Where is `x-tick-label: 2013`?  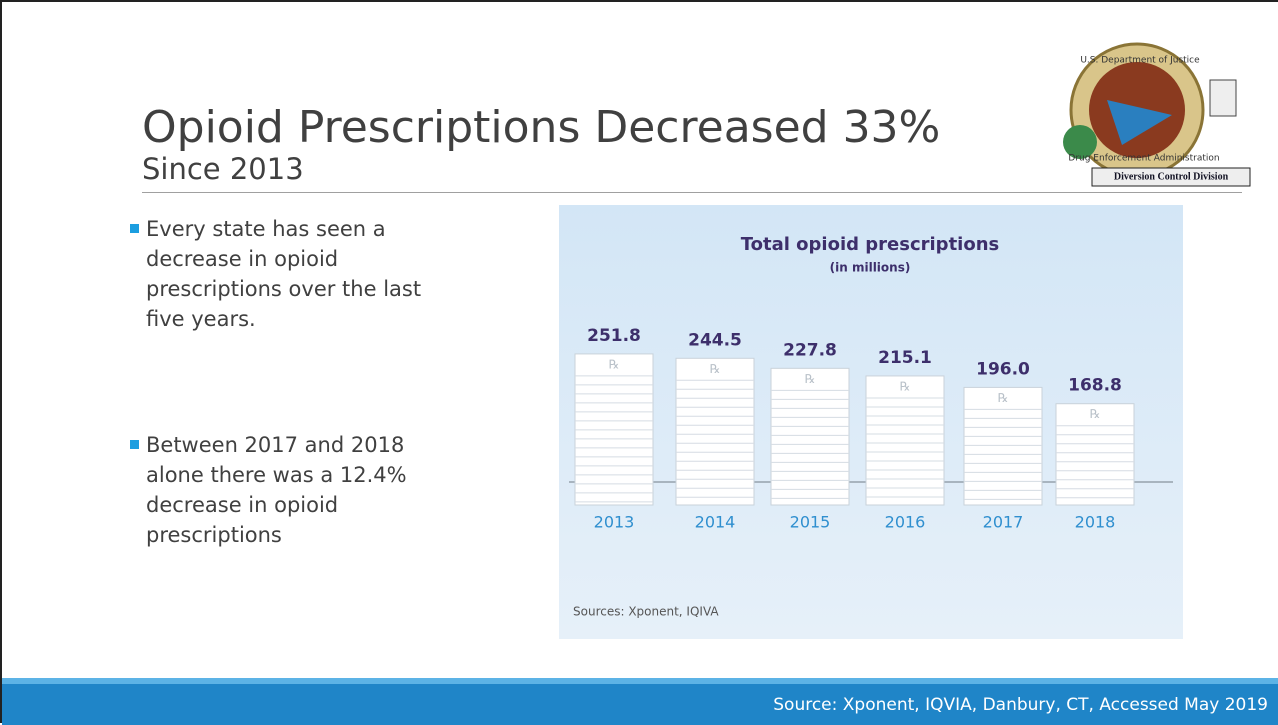 x-tick-label: 2013 is located at coordinates (614, 522).